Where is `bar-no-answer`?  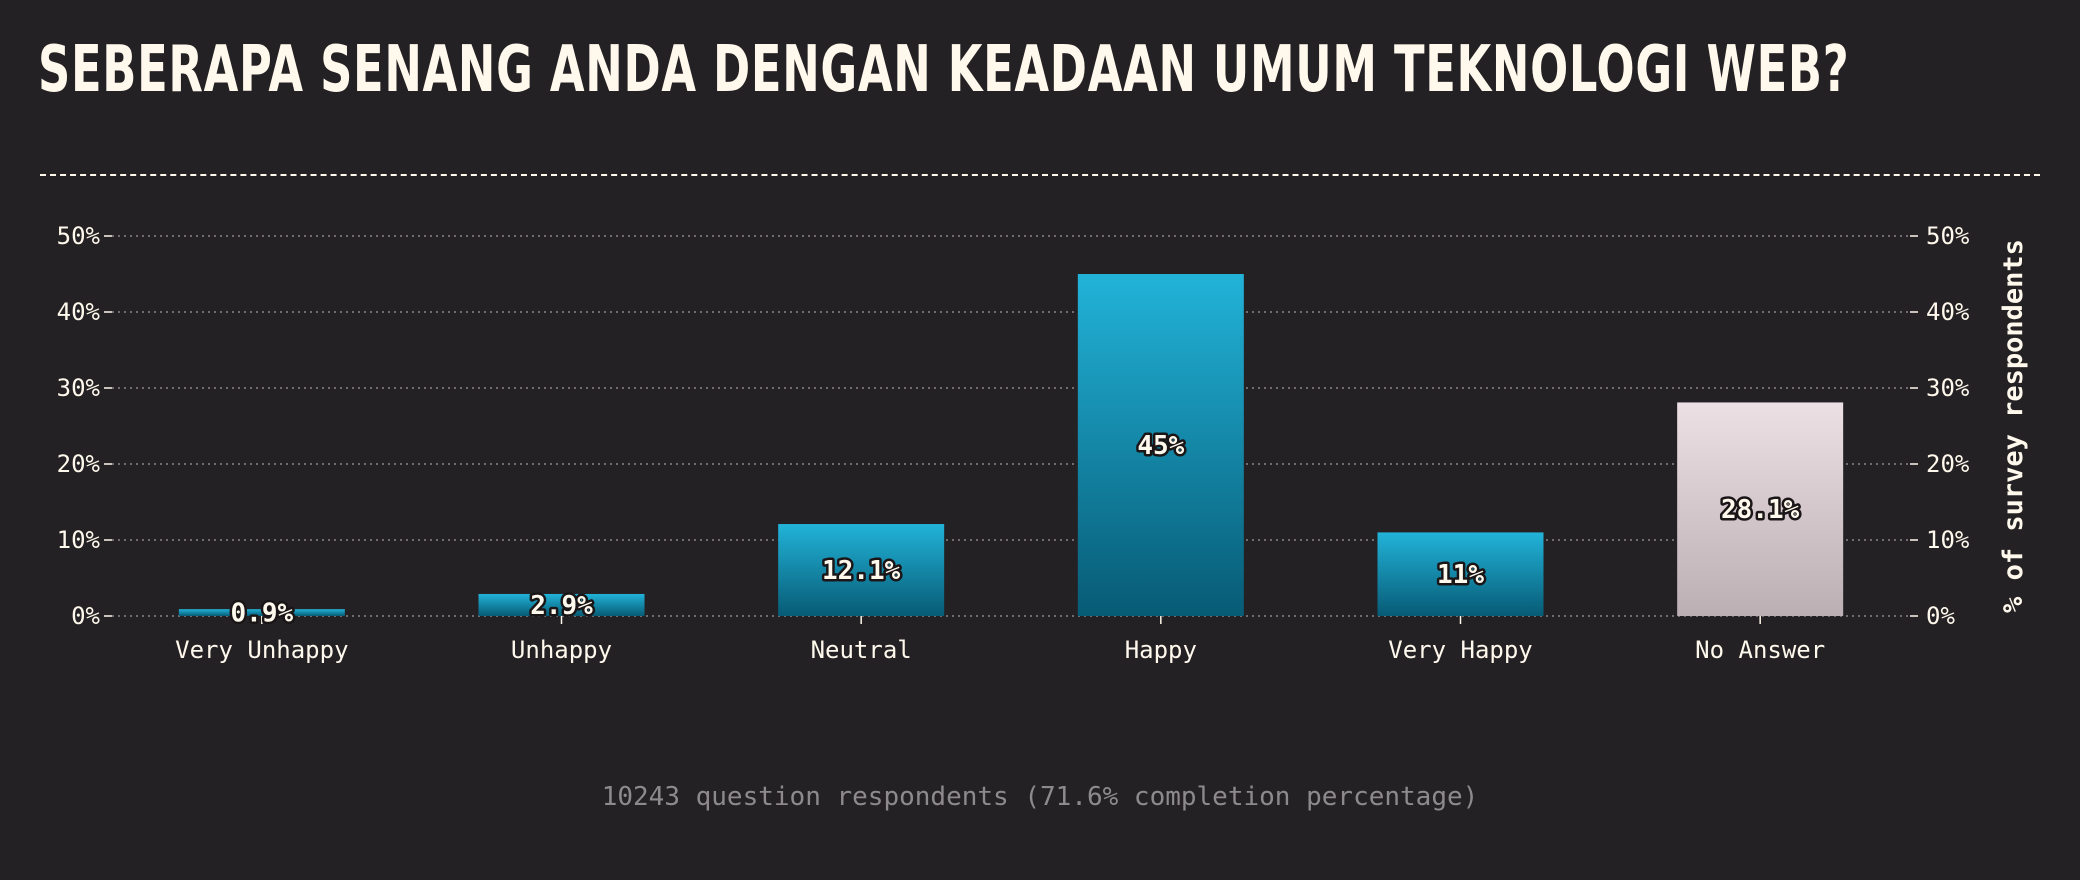 bar-no-answer is located at coordinates (1760, 509).